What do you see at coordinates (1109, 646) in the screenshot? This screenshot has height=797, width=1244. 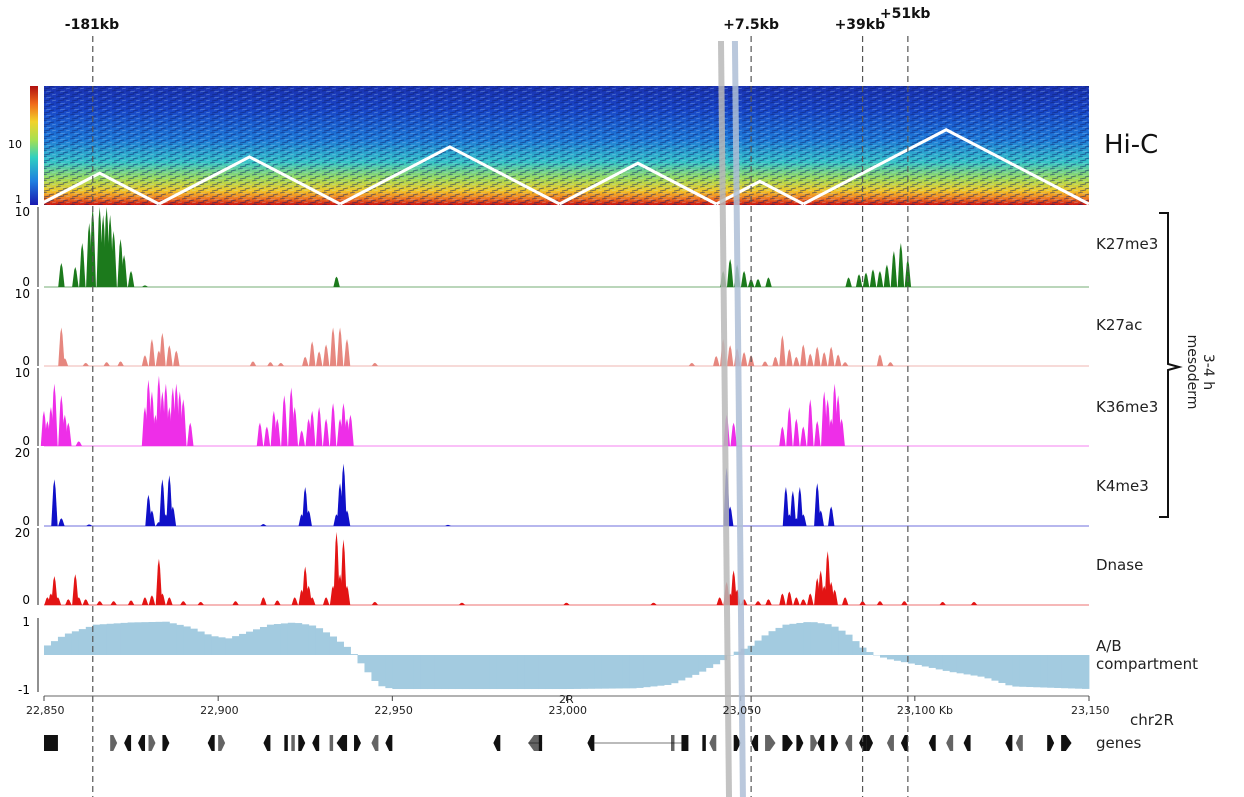 I see `ab-label-line1: A/B` at bounding box center [1109, 646].